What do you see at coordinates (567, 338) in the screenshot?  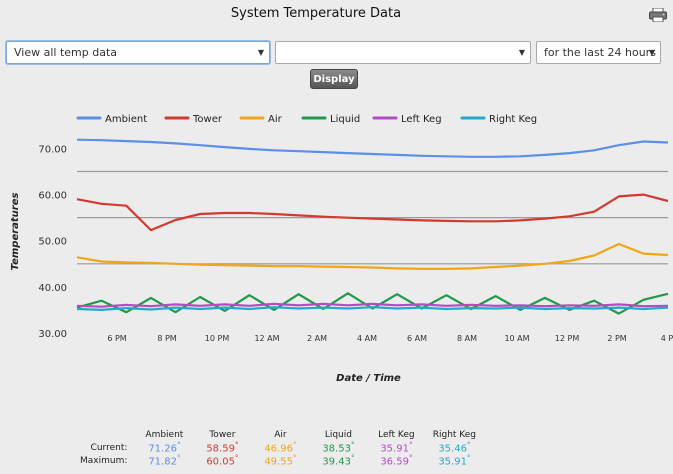 I see `x-tick-label: 12 PM` at bounding box center [567, 338].